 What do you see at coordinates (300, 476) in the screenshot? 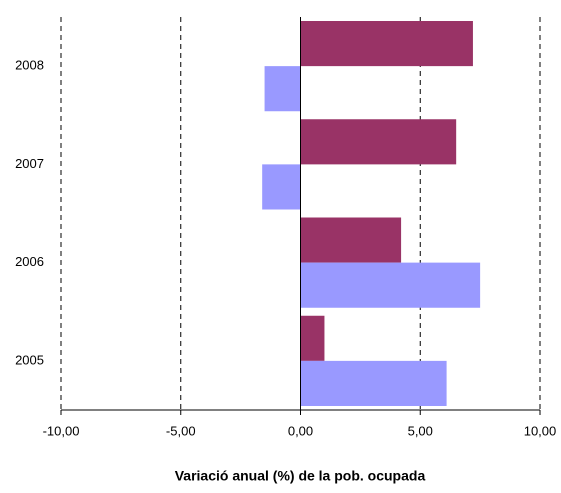
I see `x-axis-title: Variació anual (%) de la pob. ocupada` at bounding box center [300, 476].